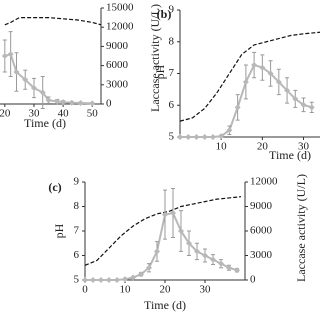 The height and width of the screenshot is (320, 320). Describe the element at coordinates (54, 187) in the screenshot. I see `panel-label: (c)` at that location.